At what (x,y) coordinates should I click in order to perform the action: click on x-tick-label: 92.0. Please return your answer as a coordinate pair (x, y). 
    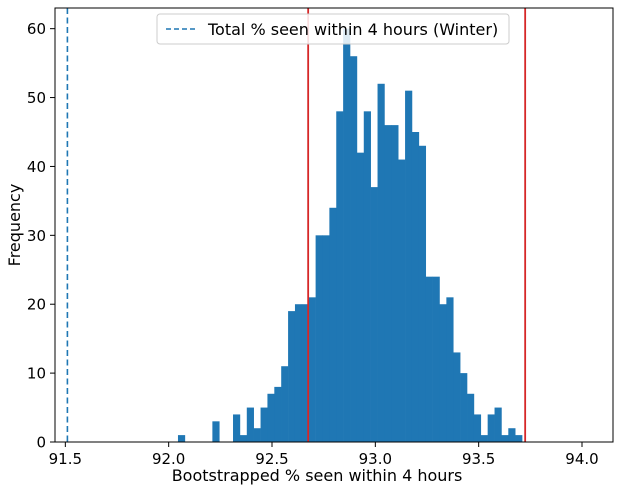
    Looking at the image, I should click on (168, 459).